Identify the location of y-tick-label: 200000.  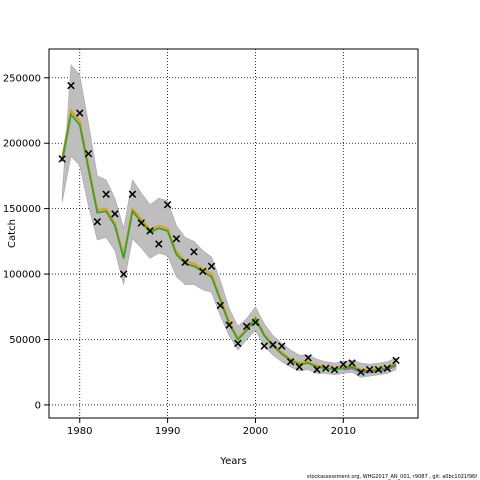
(22, 144).